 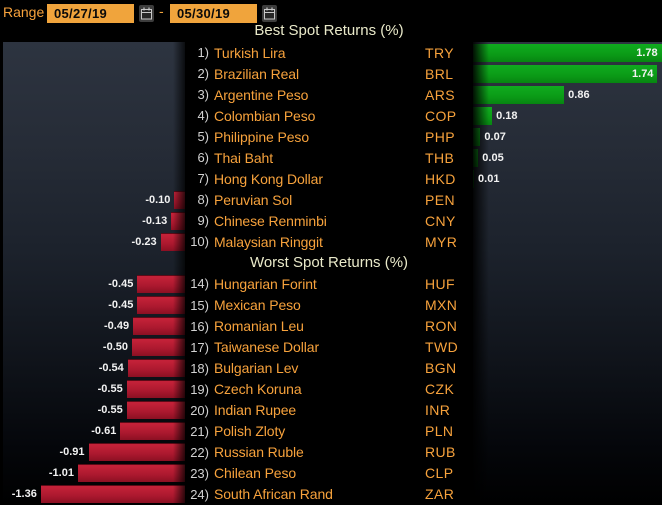 What do you see at coordinates (268, 178) in the screenshot?
I see `currency-name: Hong Kong Dollar` at bounding box center [268, 178].